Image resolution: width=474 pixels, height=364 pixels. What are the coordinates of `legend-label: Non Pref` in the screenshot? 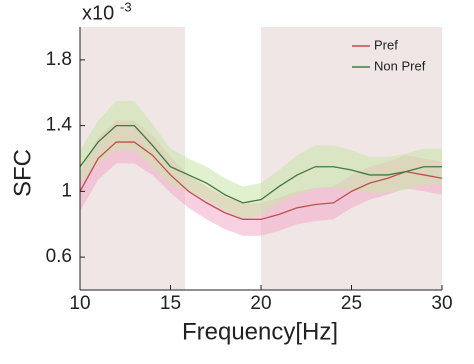 It's located at (400, 65).